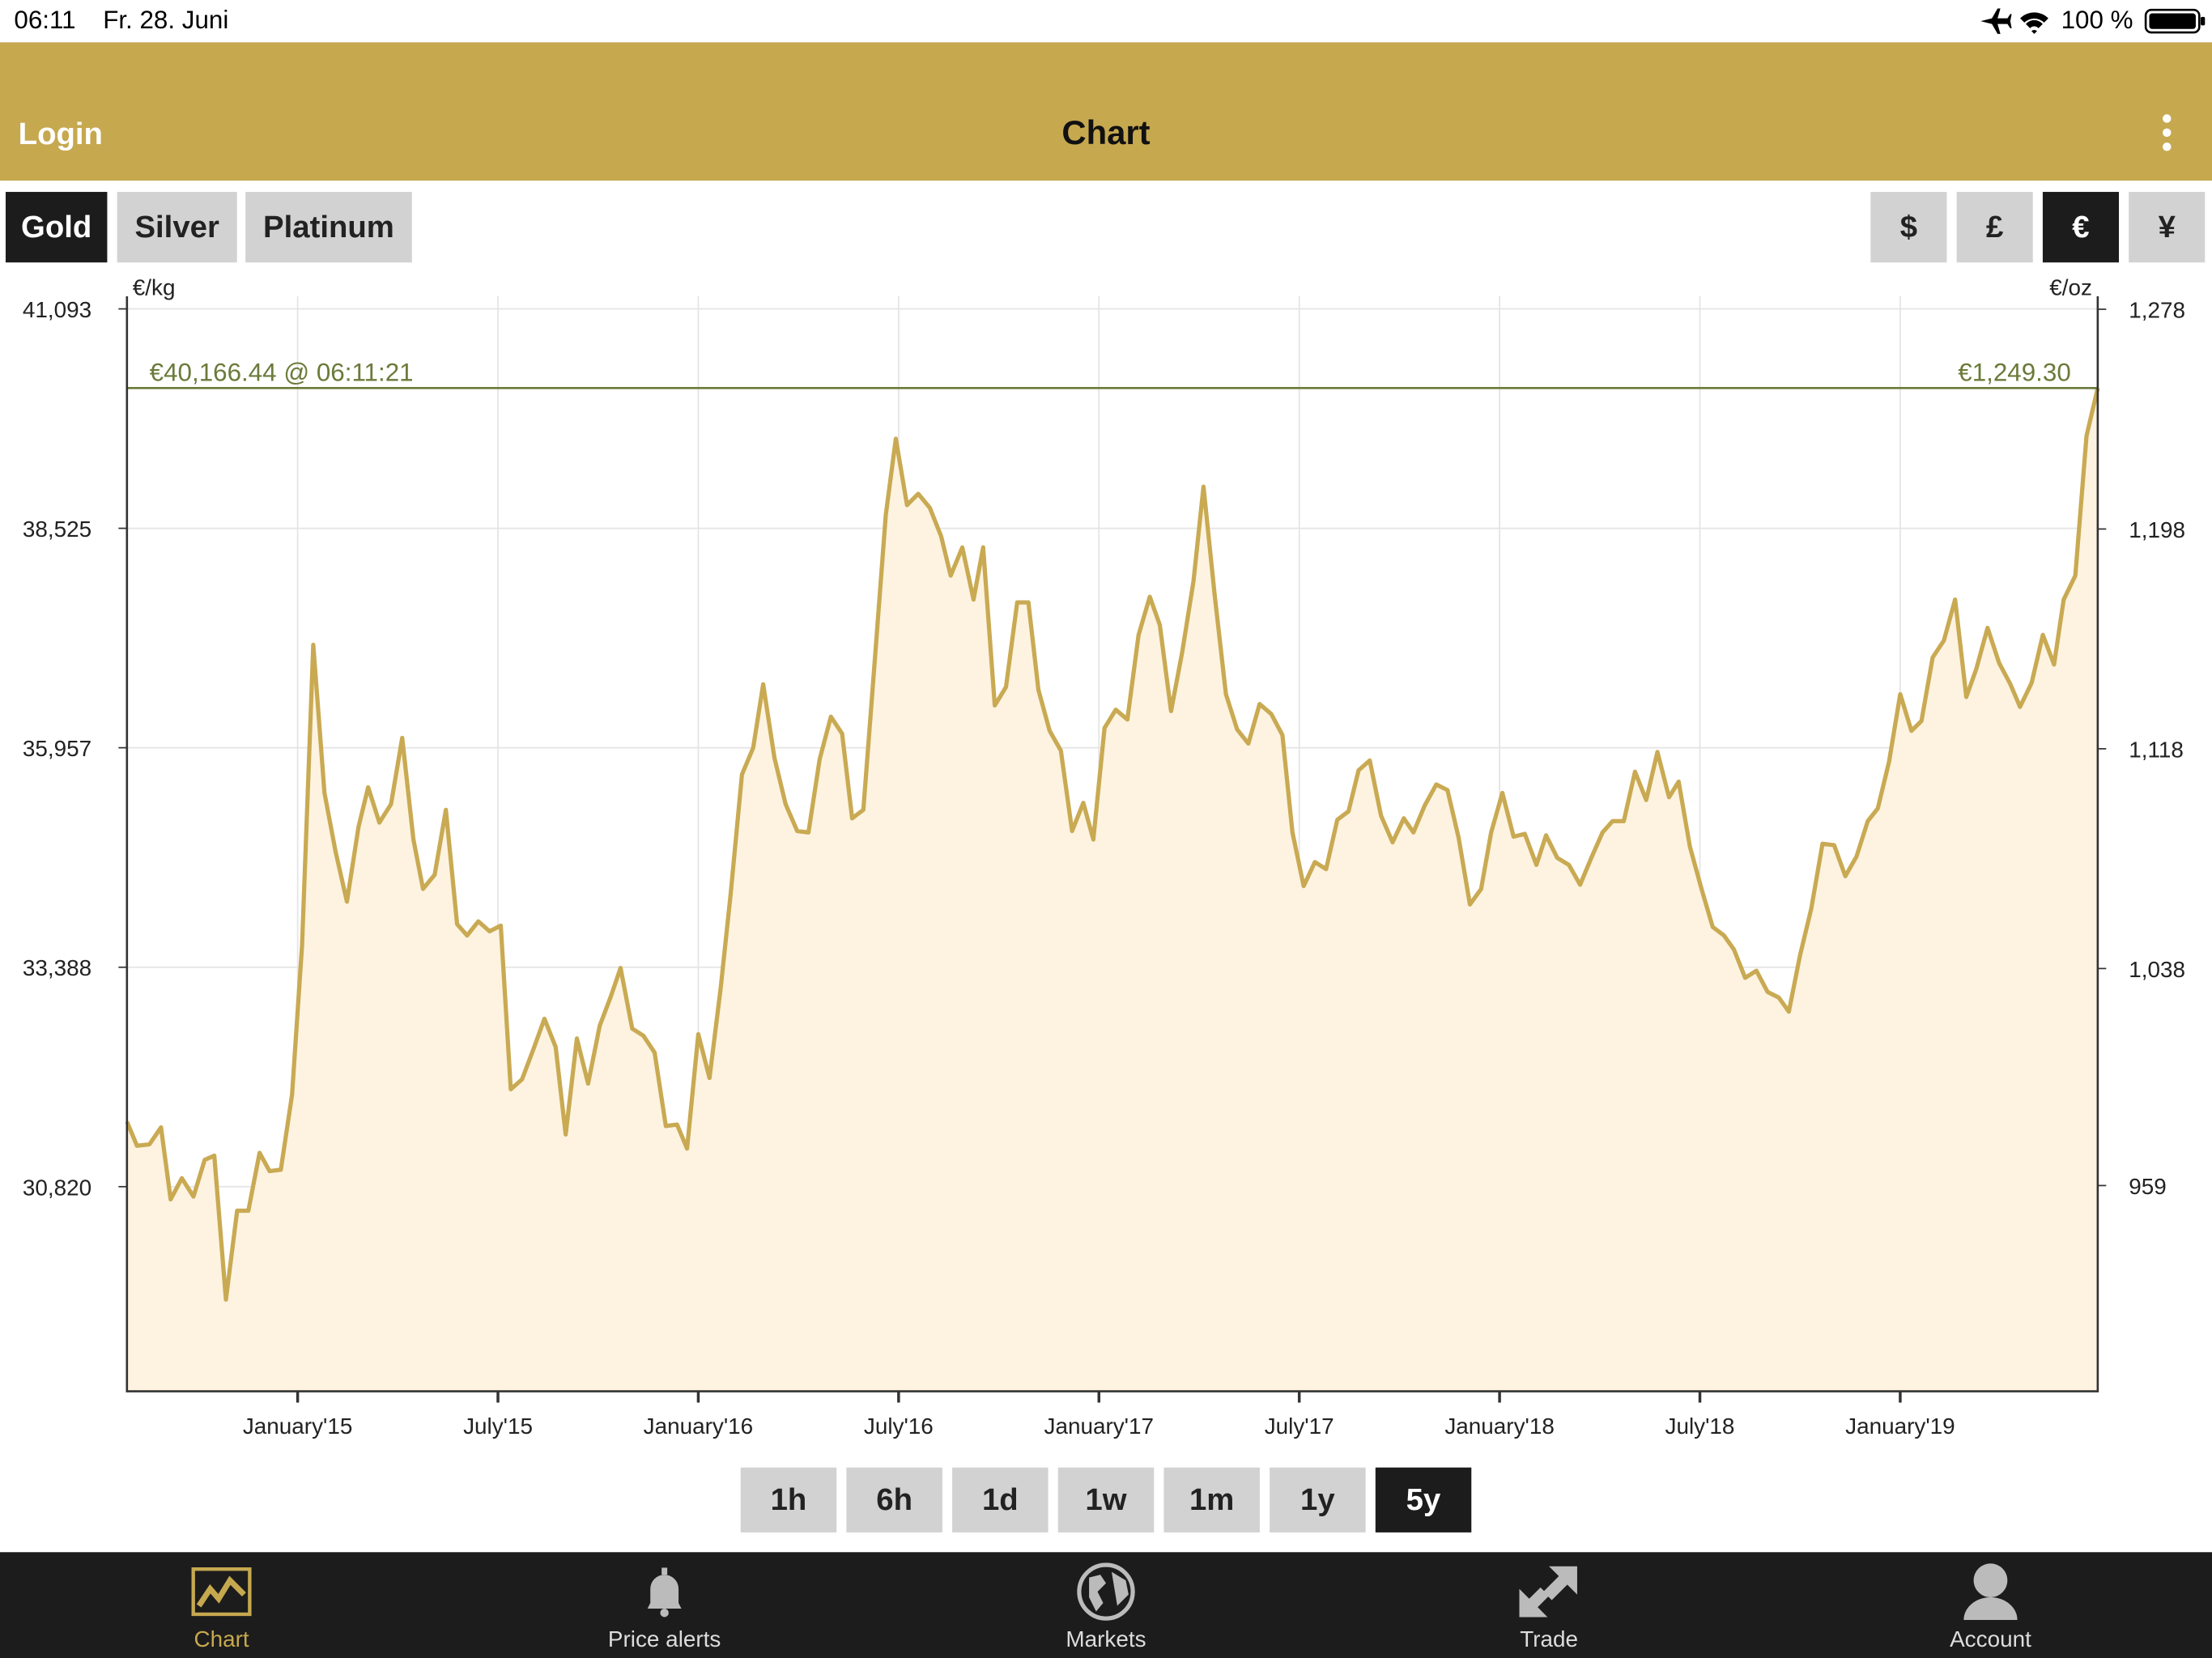 Image resolution: width=2212 pixels, height=1658 pixels. I want to click on currency-tab: $, so click(1909, 227).